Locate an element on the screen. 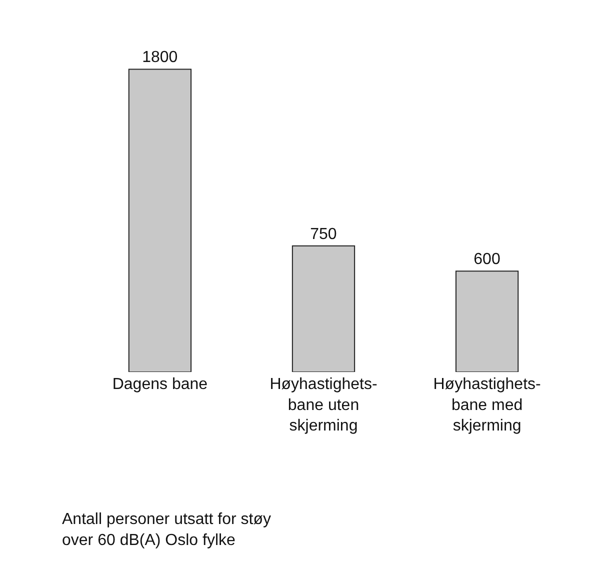 The image size is (602, 577). data-label: 750 is located at coordinates (323, 234).